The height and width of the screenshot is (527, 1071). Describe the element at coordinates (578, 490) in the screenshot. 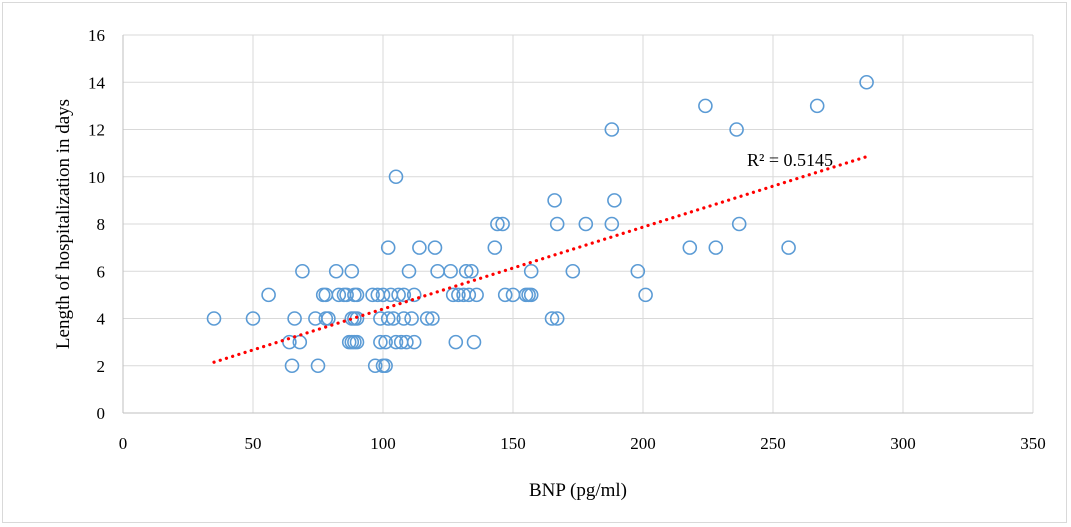

I see `x-axis-title: BNP (pg/ml)` at that location.